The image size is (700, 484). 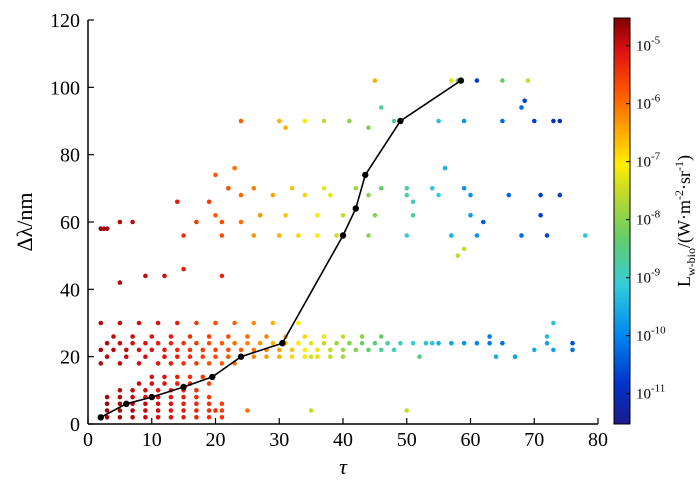 What do you see at coordinates (650, 393) in the screenshot?
I see `colorbar-tick-label: 10⁻¹¹` at bounding box center [650, 393].